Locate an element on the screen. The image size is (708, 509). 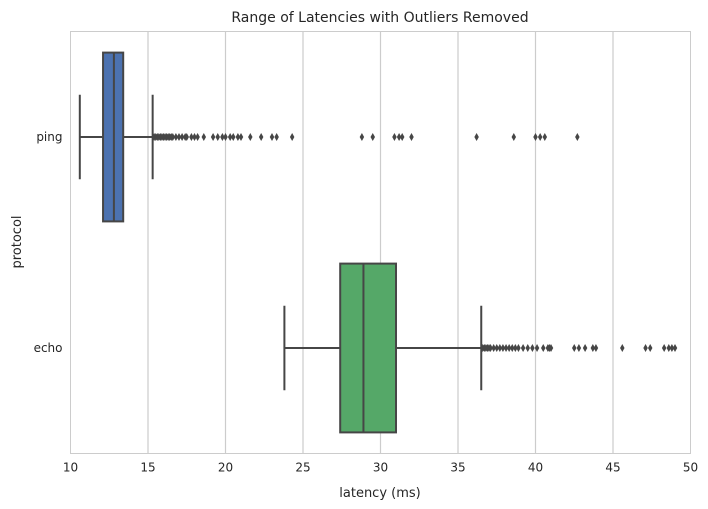
x-tick-label: 40 is located at coordinates (535, 468).